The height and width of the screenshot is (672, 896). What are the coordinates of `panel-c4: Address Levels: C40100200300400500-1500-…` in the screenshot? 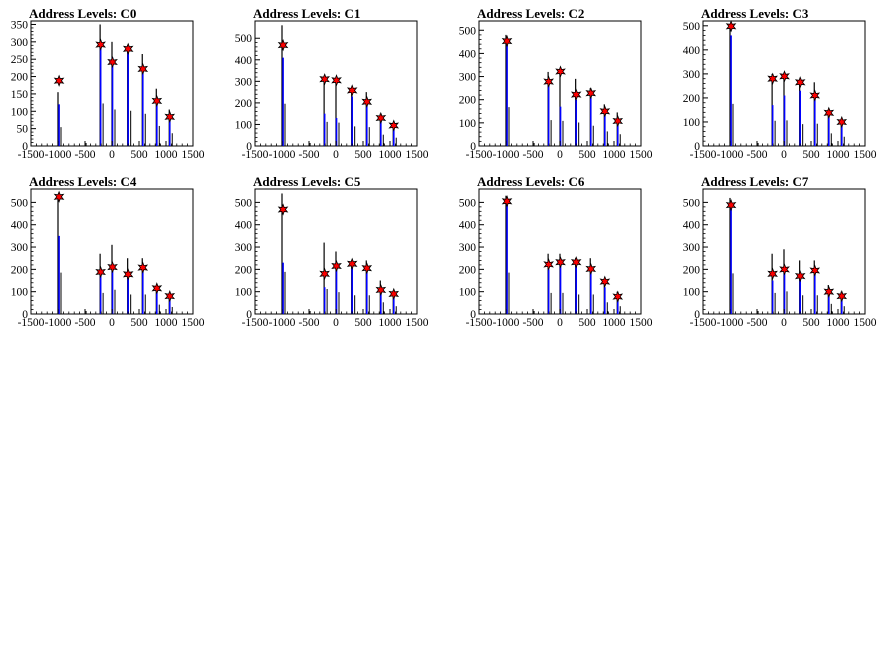 It's located at (108, 251).